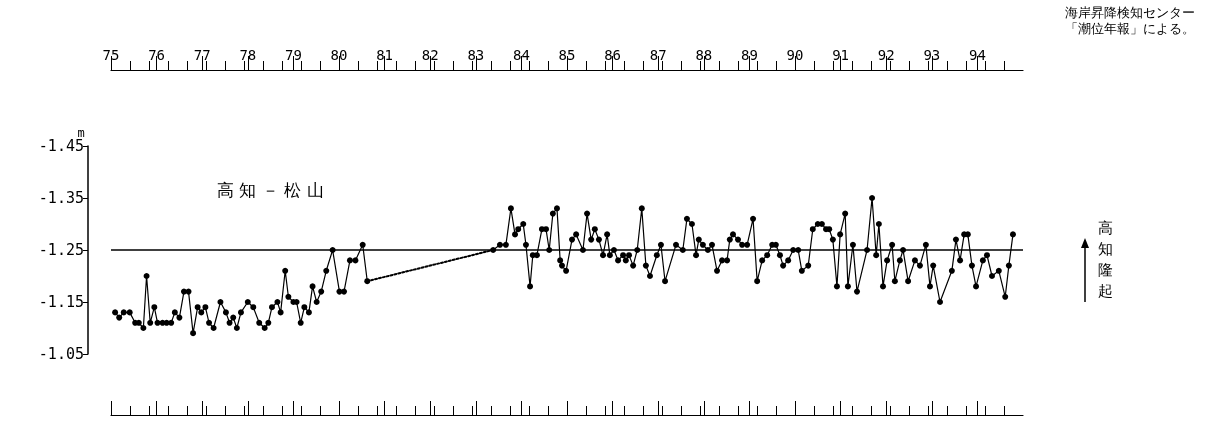 This screenshot has height=436, width=1212. I want to click on x-tick-label: 90, so click(795, 55).